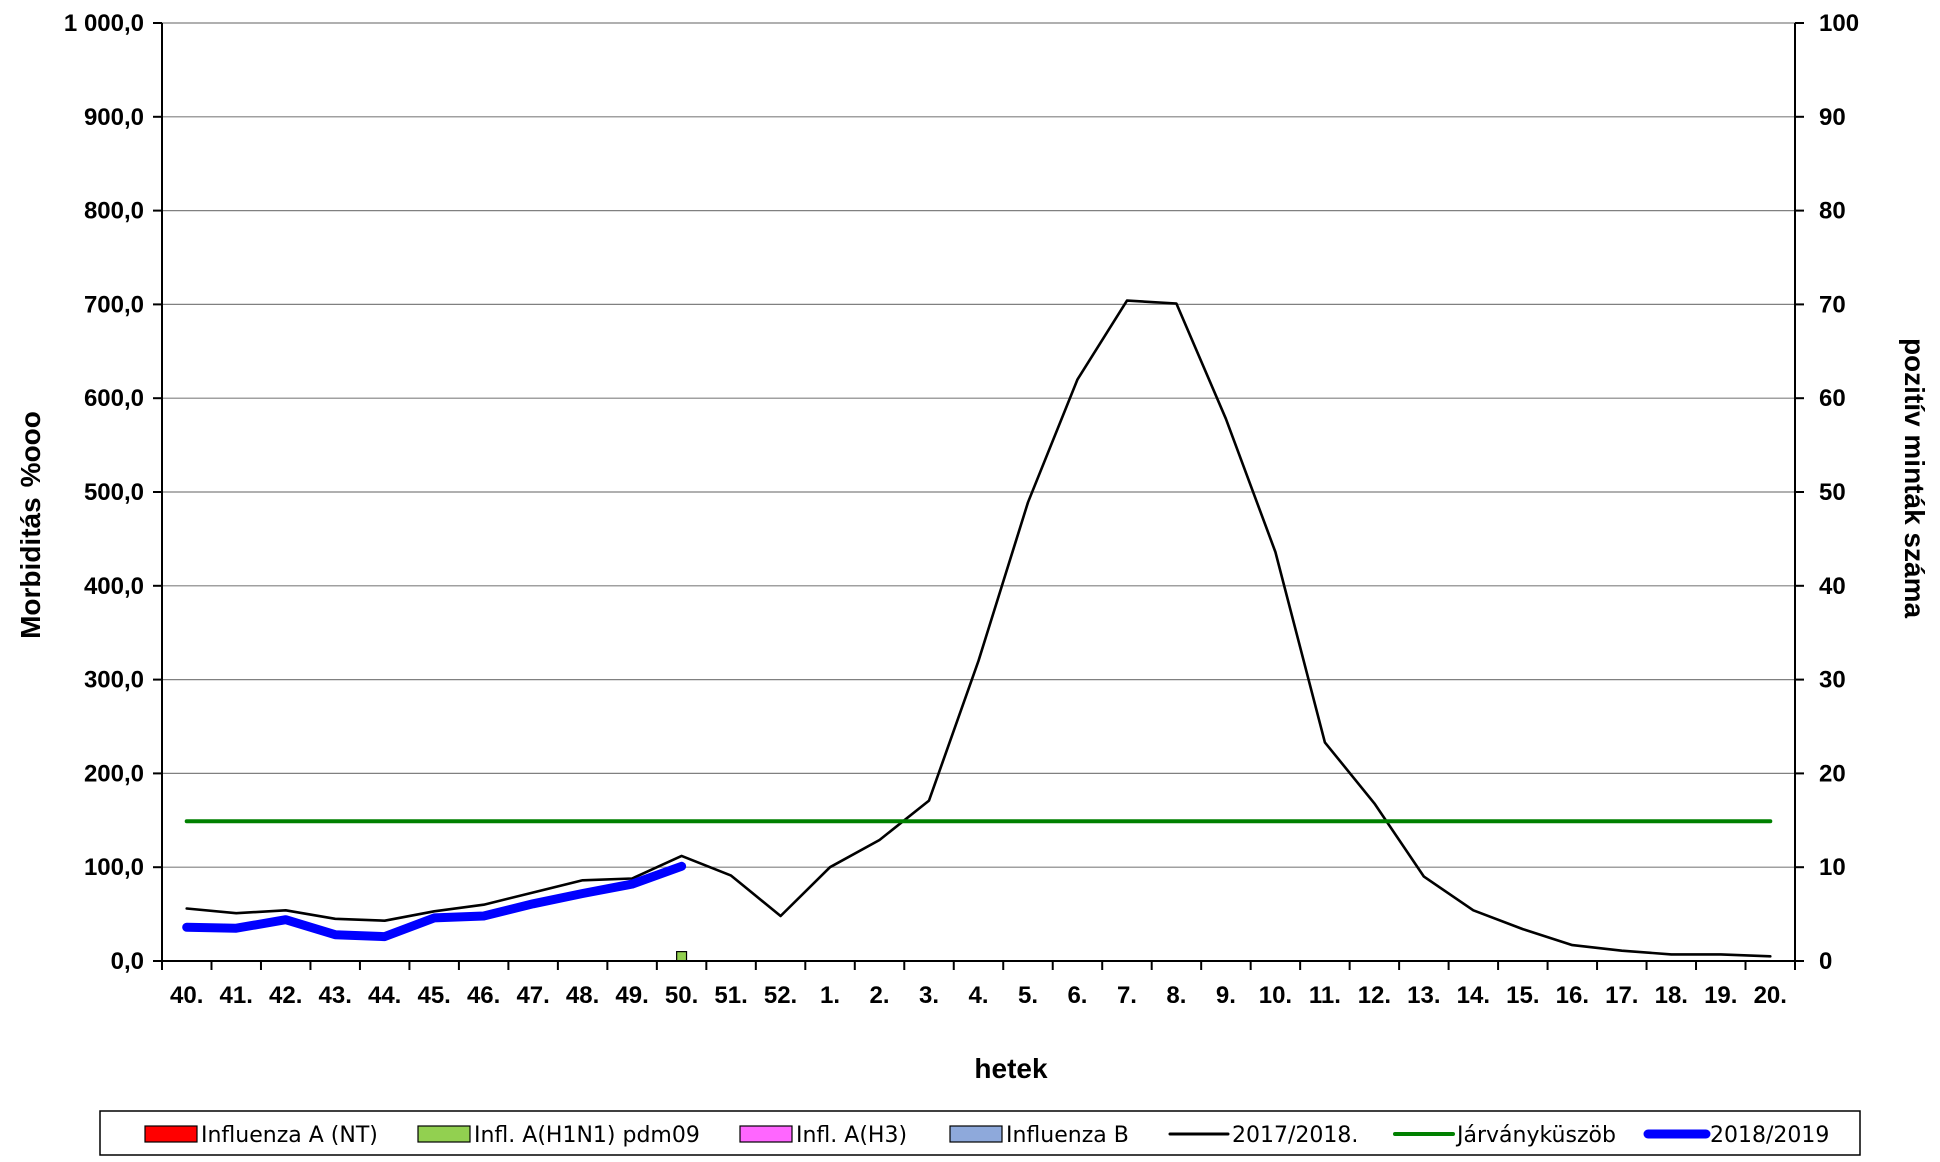 This screenshot has width=1940, height=1162. I want to click on x-tick-label: 3., so click(929, 995).